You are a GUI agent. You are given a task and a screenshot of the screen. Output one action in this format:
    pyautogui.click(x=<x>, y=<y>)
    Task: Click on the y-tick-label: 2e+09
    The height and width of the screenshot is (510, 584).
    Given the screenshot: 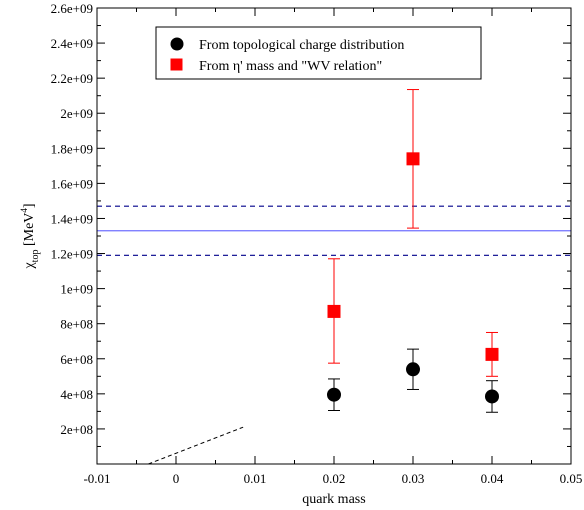 What is the action you would take?
    pyautogui.click(x=76, y=113)
    